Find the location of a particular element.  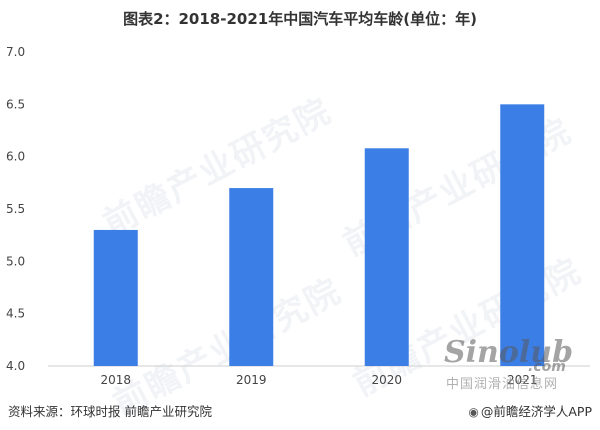

brand-credit: ◉ @前瞻经济学人APP is located at coordinates (530, 410).